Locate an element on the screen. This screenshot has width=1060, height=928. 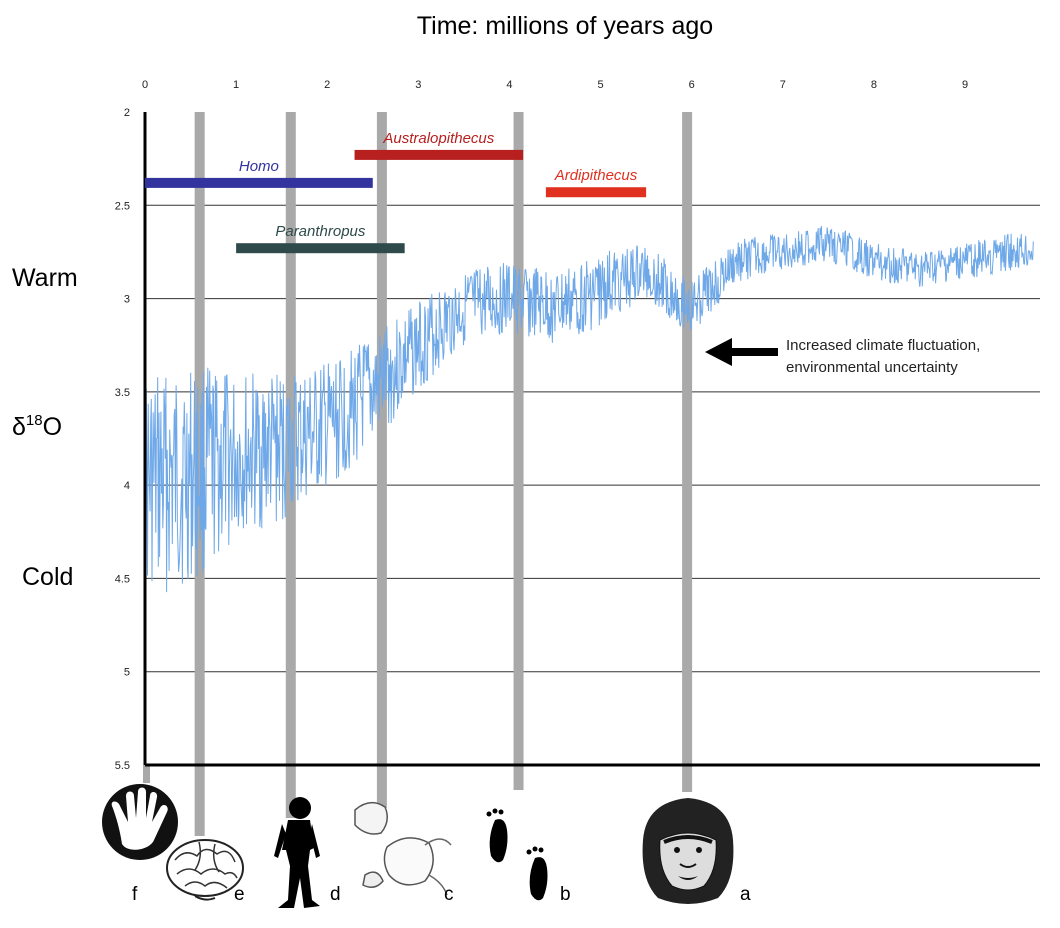
annotation-line-1: Increased climate fluctuation, is located at coordinates (883, 345).